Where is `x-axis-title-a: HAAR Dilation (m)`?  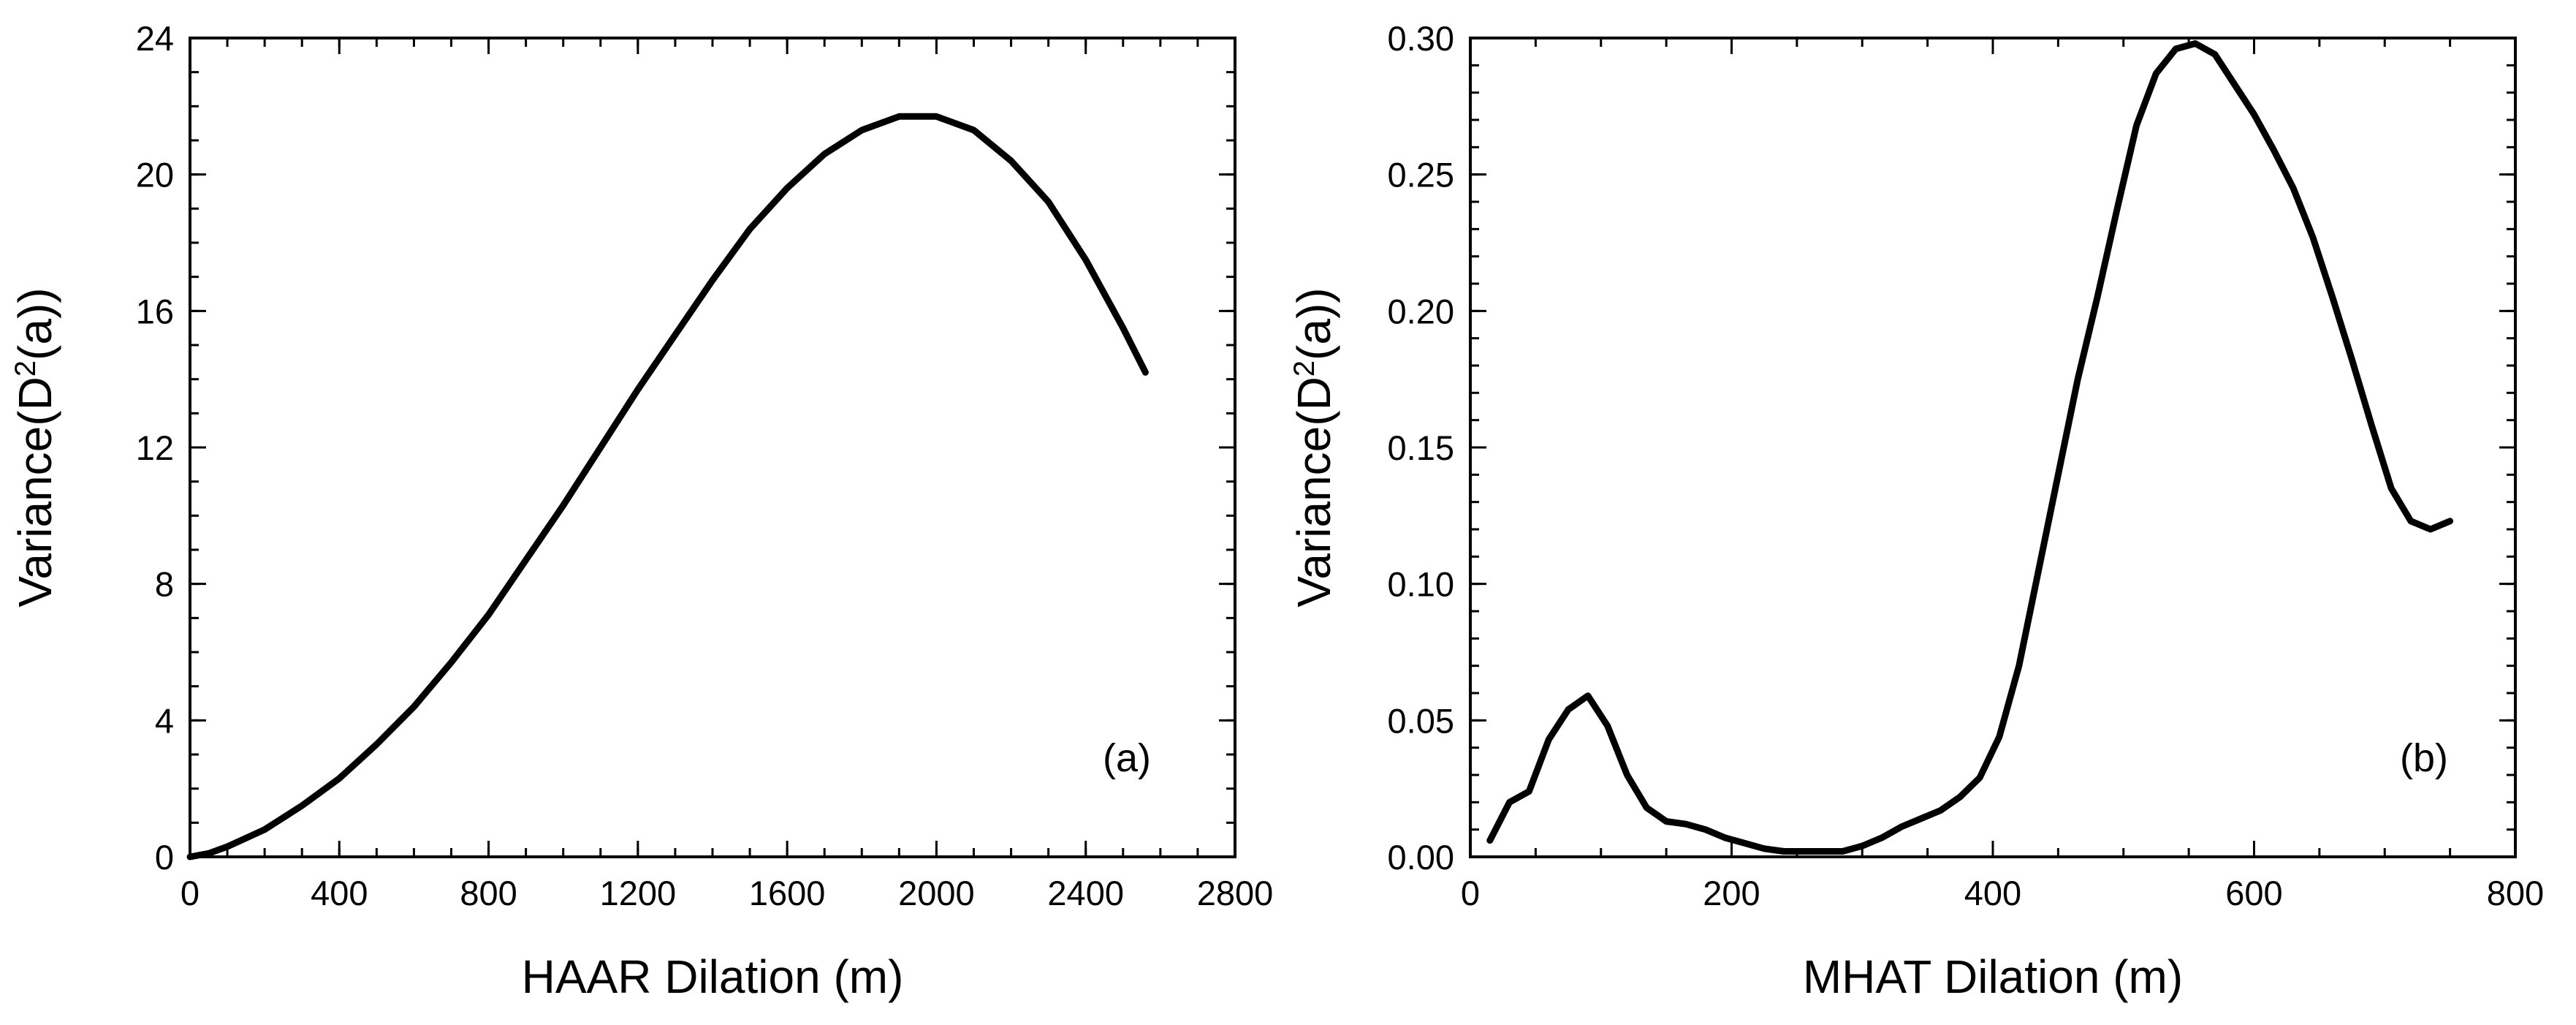 x-axis-title-a: HAAR Dilation (m) is located at coordinates (713, 976).